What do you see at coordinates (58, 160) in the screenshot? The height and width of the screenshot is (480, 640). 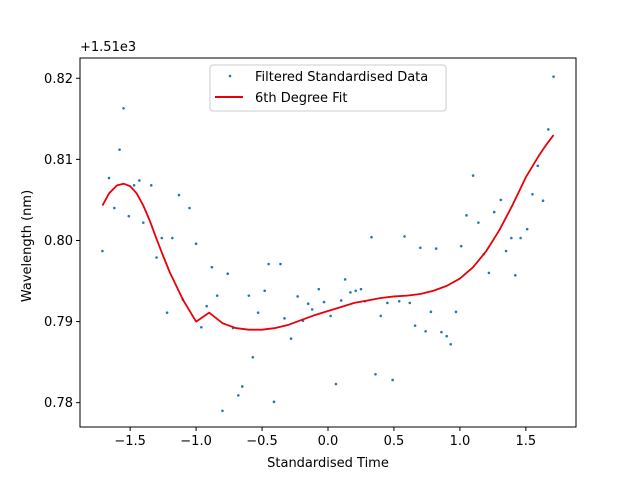 I see `y-tick-label: 0.81` at bounding box center [58, 160].